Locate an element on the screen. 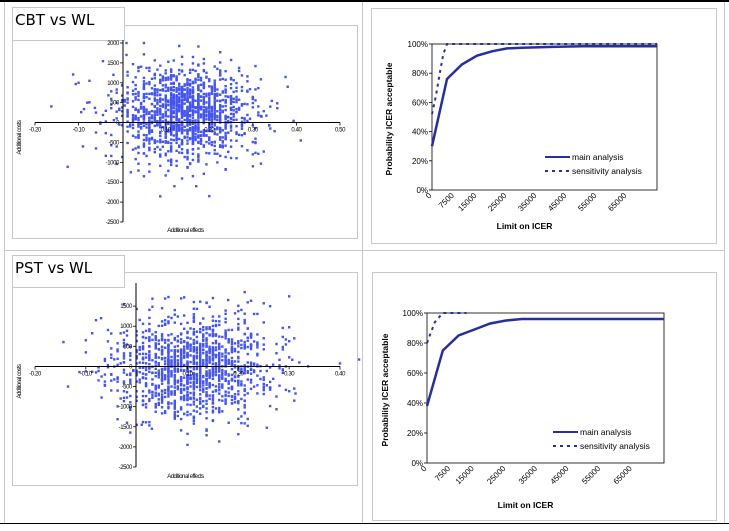 The image size is (729, 531). y-tick-label: -1000 is located at coordinates (113, 163).